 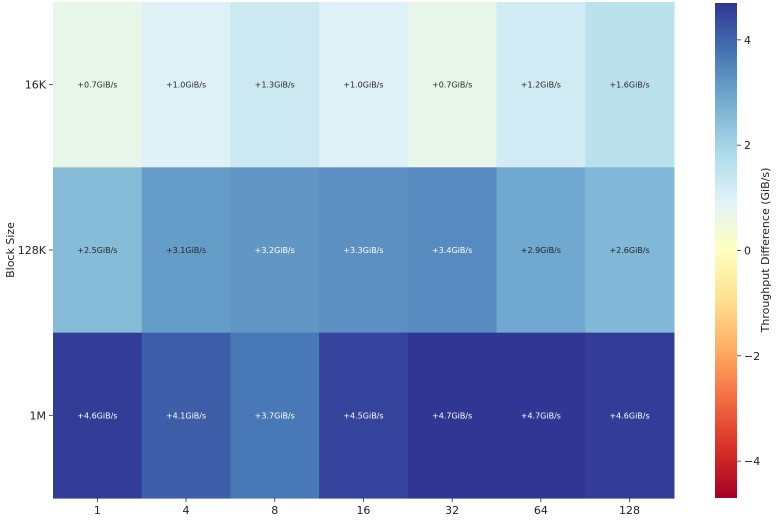 I want to click on colorbar-ticks: 4 2 0 −2 −4, so click(x=748, y=251).